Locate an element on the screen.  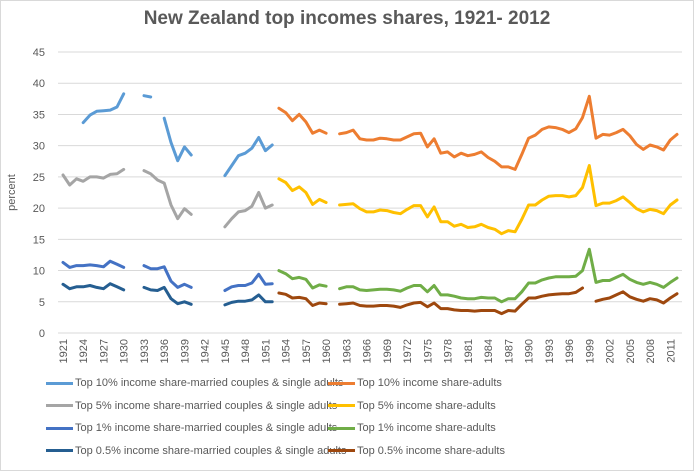
x-tick-label: 1999 is located at coordinates (590, 351).